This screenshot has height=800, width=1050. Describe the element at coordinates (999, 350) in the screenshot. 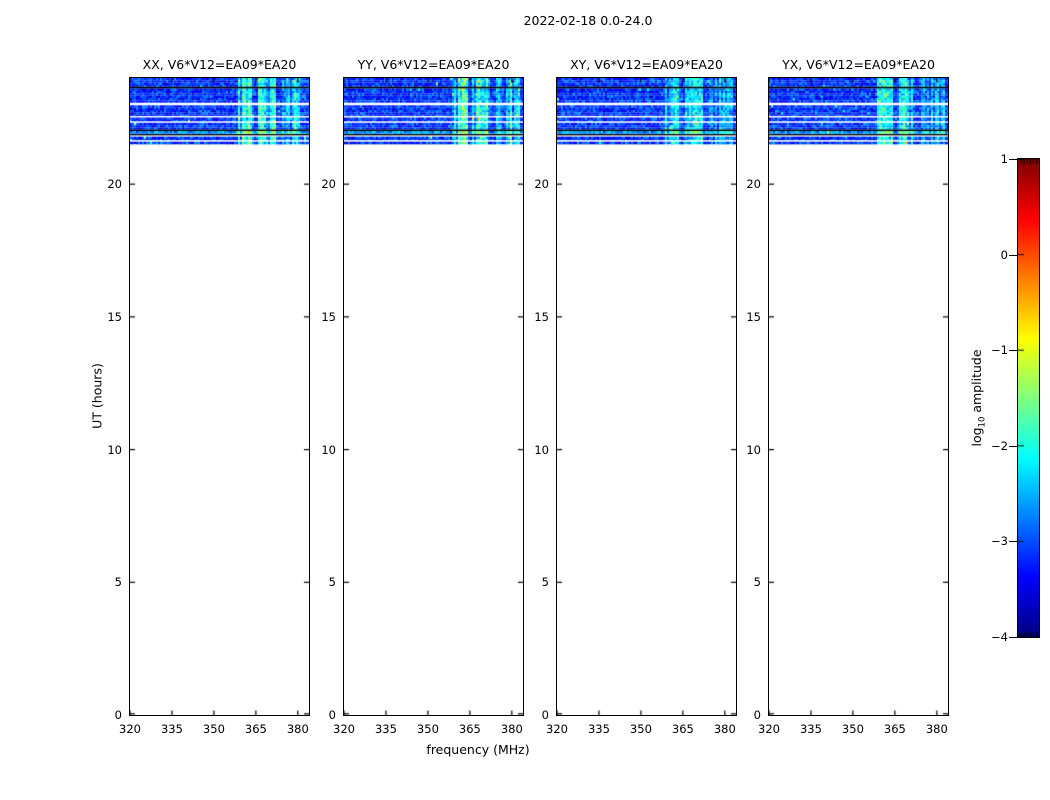

I see `colorbar-tick-label: −1` at that location.